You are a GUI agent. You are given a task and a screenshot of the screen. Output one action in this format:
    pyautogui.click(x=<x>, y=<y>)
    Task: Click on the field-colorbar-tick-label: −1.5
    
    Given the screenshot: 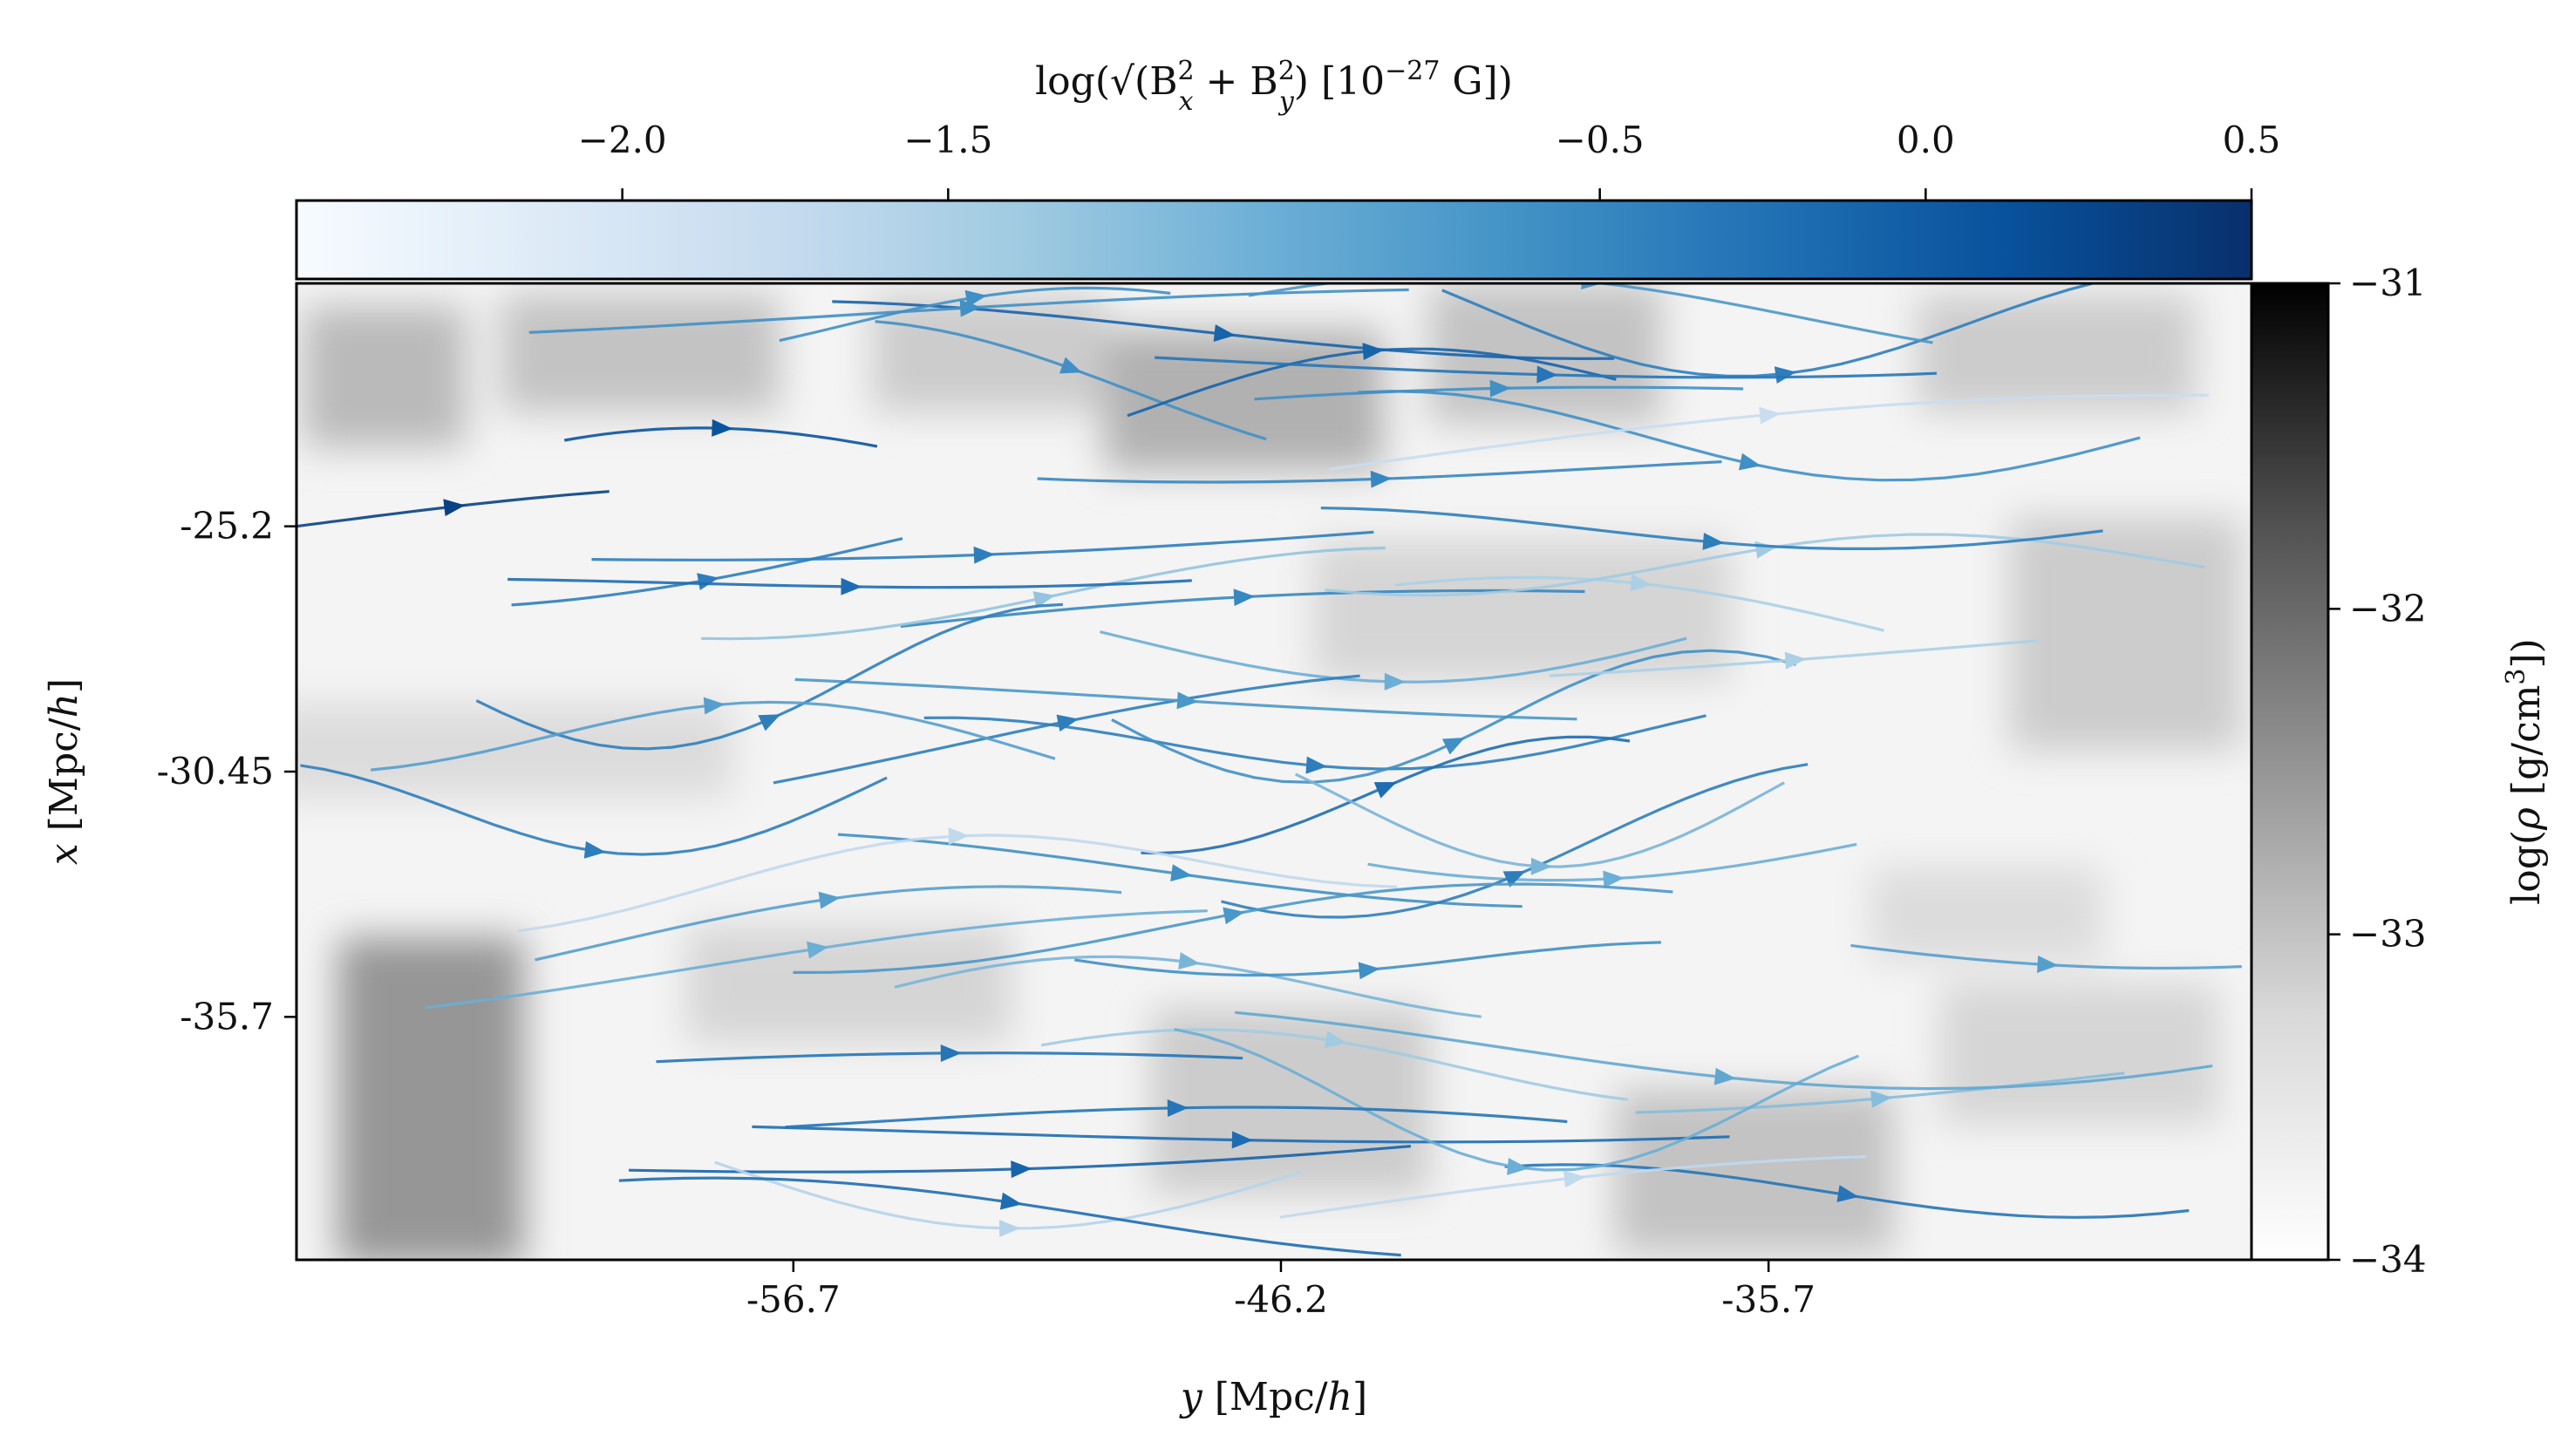 What is the action you would take?
    pyautogui.click(x=947, y=140)
    